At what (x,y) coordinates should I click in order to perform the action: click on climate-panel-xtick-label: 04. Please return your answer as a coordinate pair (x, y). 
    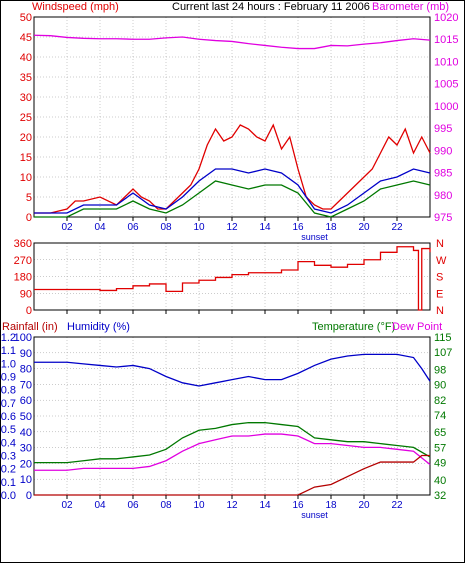
    Looking at the image, I should click on (100, 505).